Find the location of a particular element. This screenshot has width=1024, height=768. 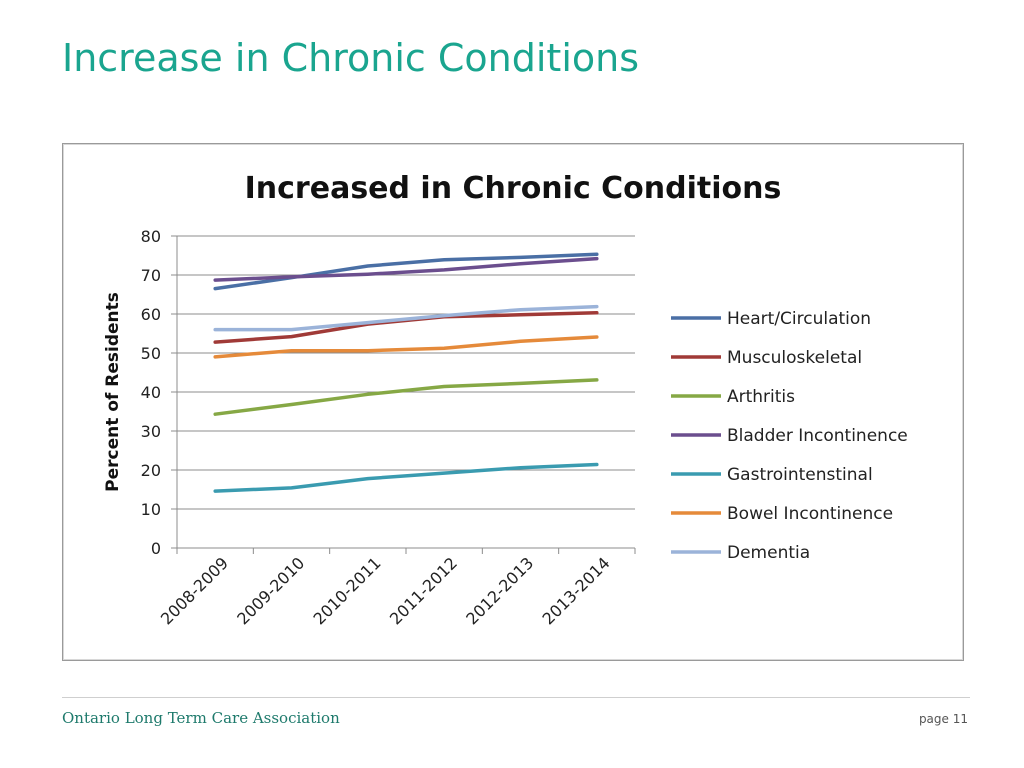

y-axis-label: Percent of Residents is located at coordinates (113, 392).